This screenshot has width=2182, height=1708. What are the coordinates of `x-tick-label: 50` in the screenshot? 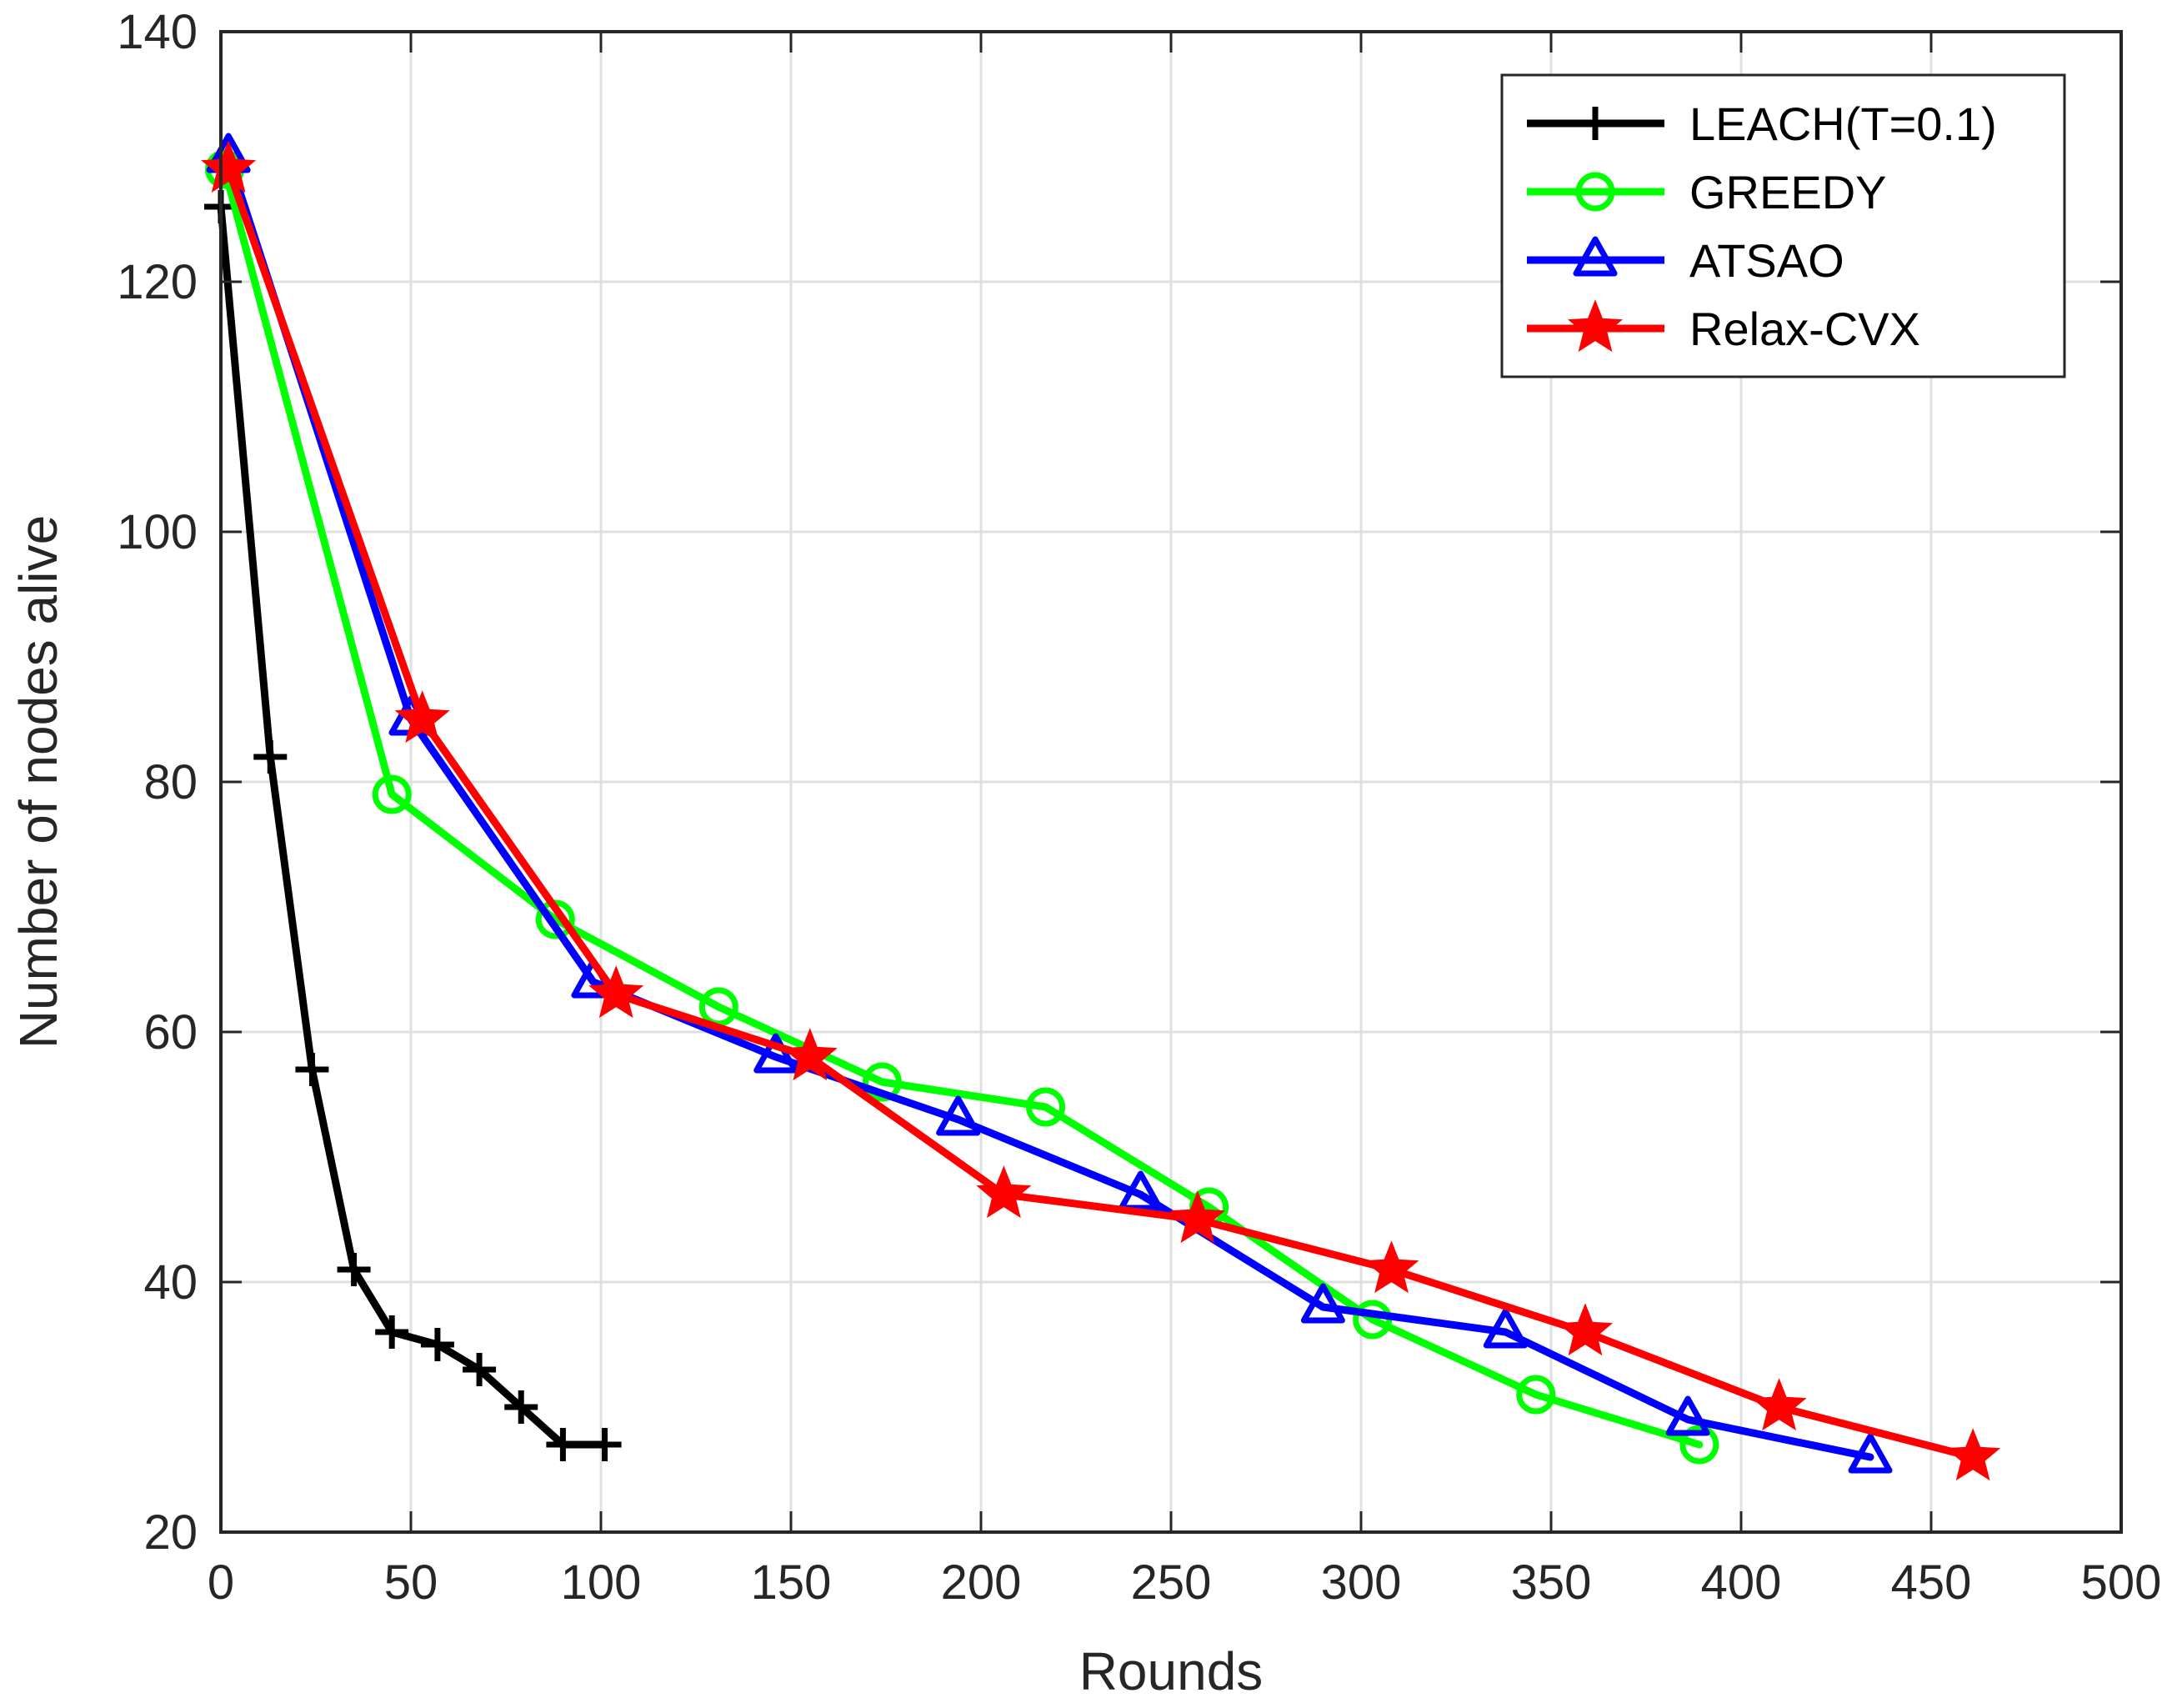 It's located at (411, 1583).